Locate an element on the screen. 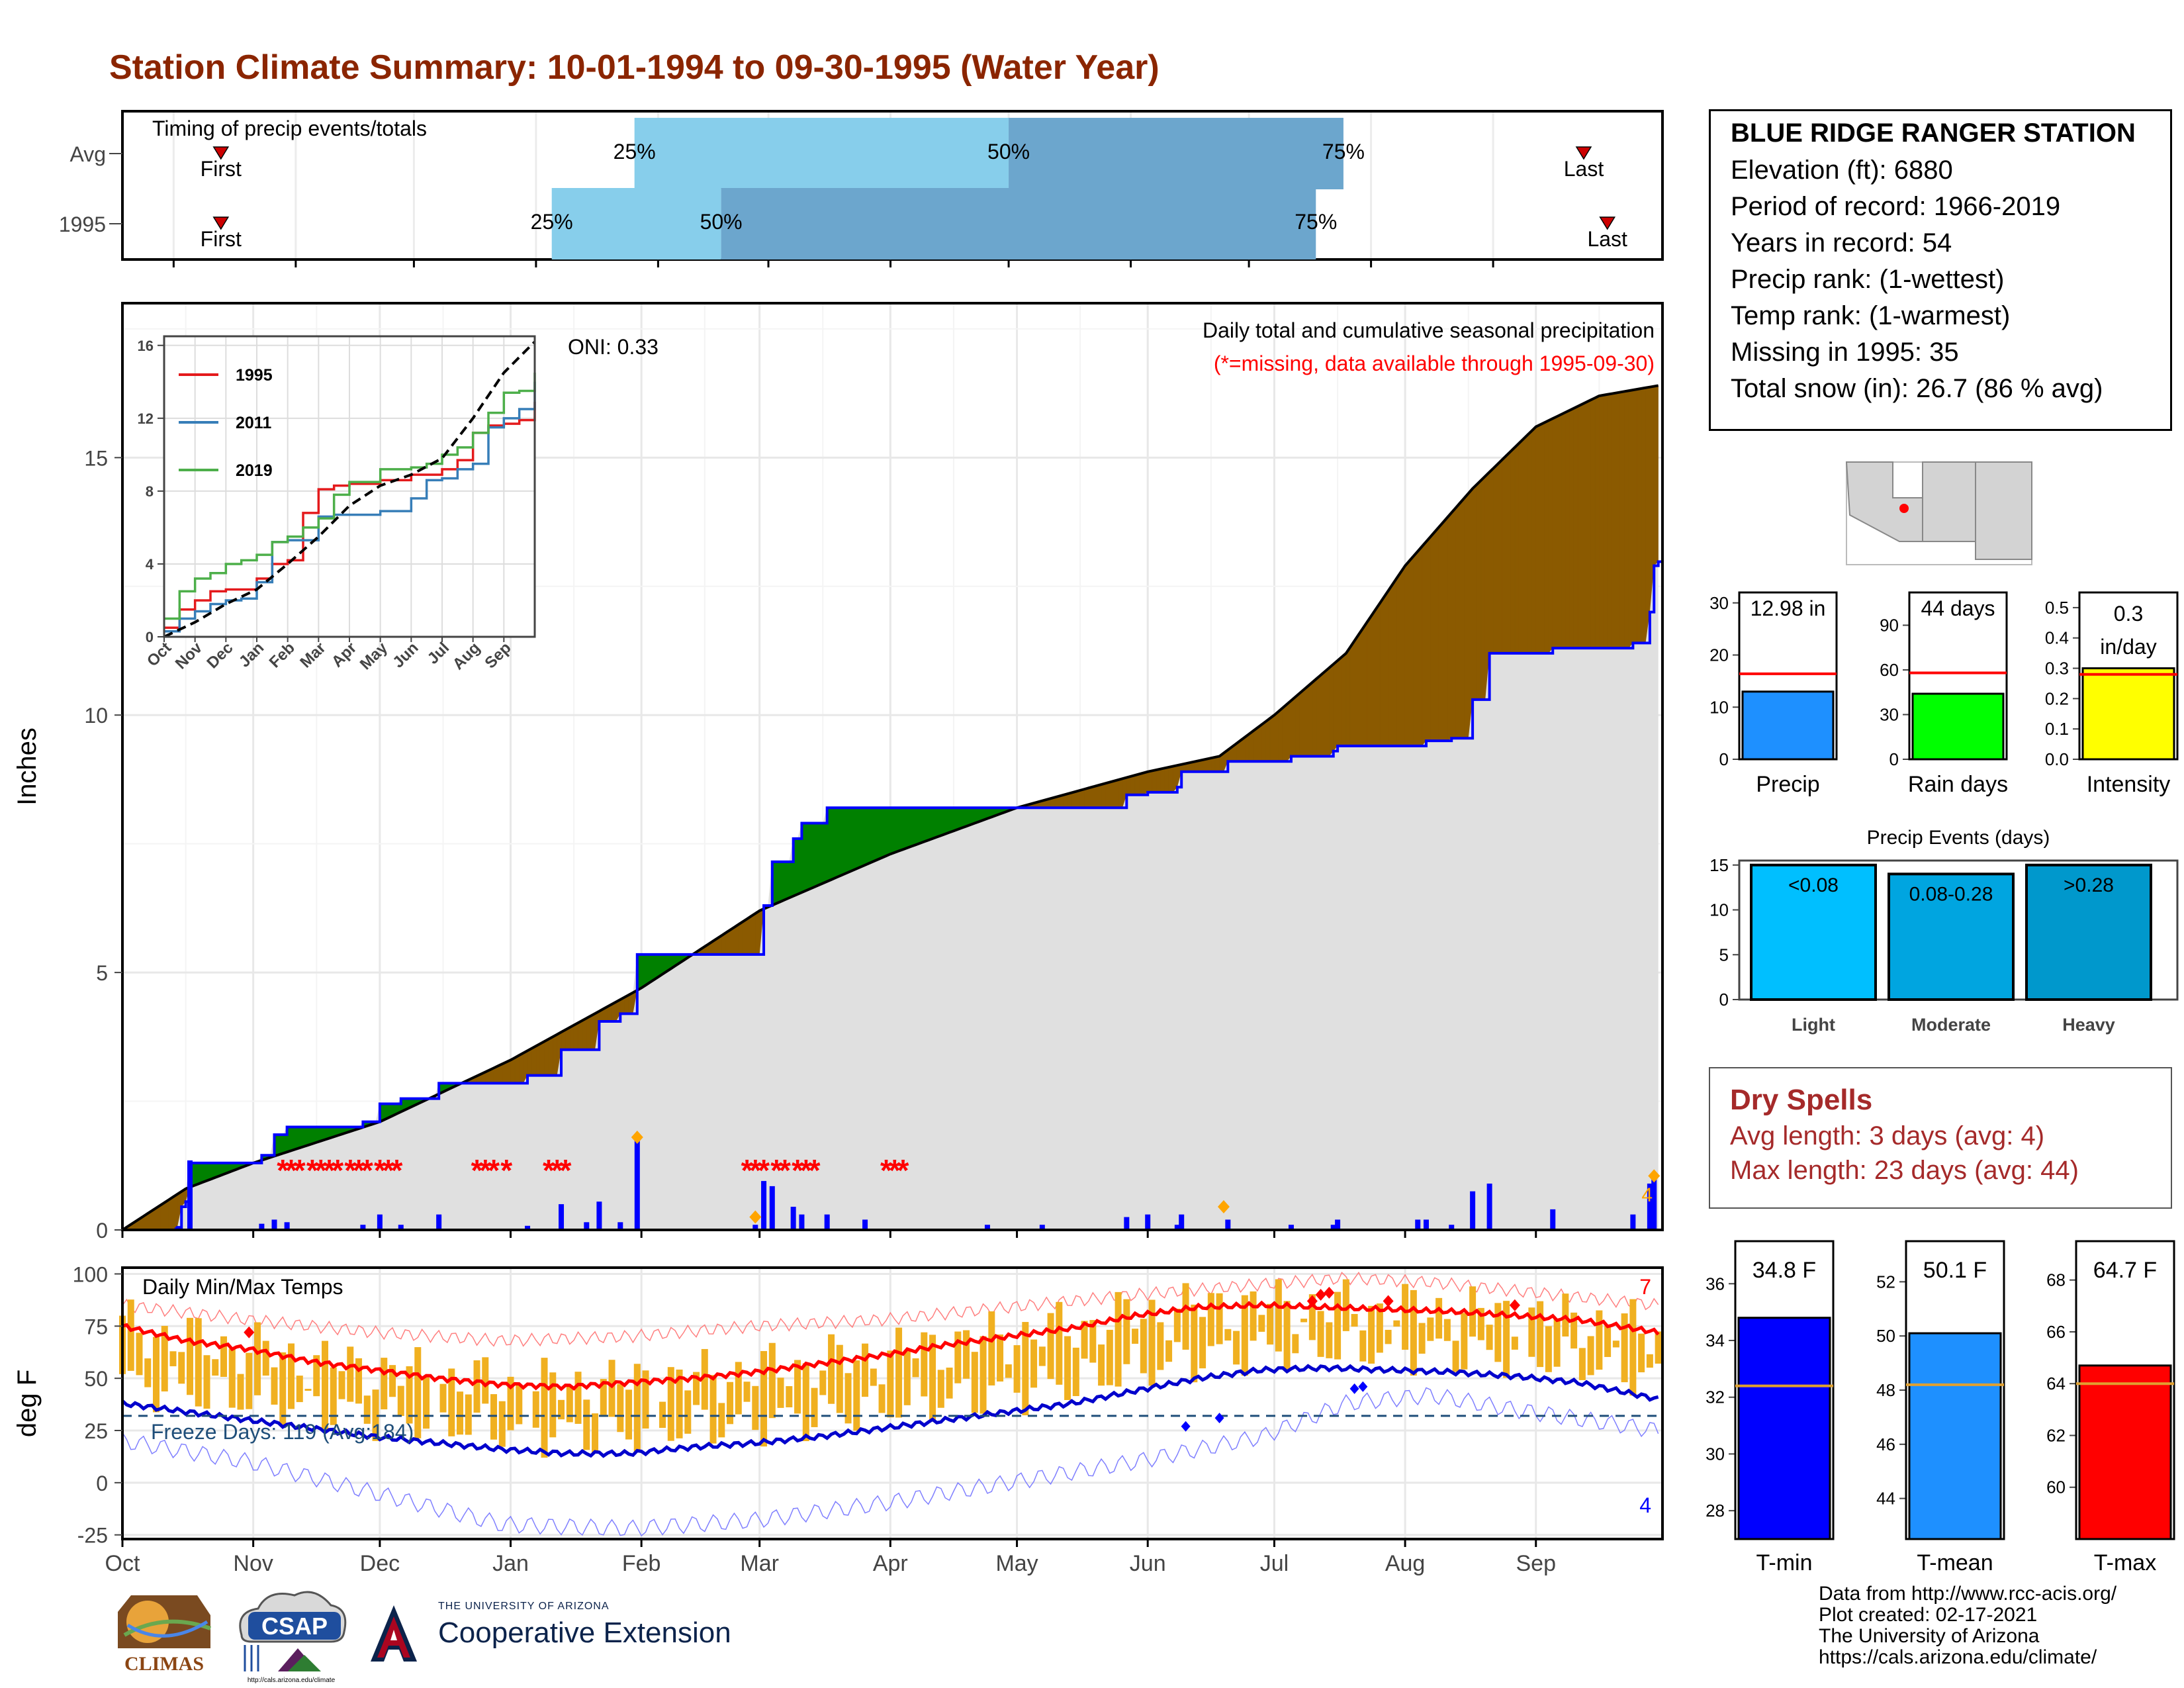 The image size is (2184, 1688). temp-xtick-label-Nov: Nov is located at coordinates (253, 1563).